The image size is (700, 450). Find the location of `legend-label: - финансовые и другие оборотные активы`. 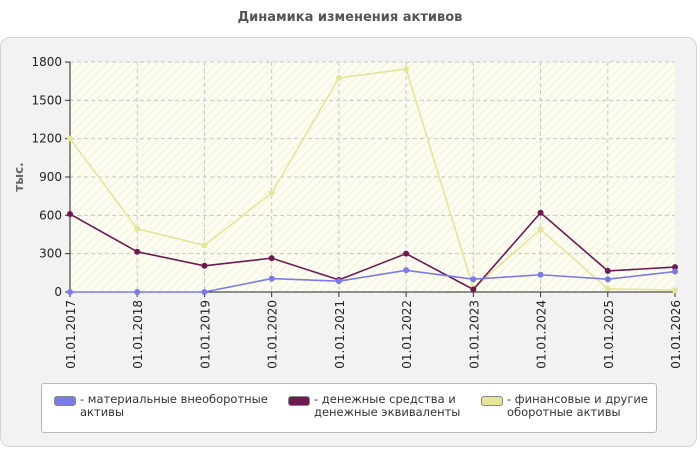

legend-label: - финансовые и другие оборотные активы is located at coordinates (577, 405).